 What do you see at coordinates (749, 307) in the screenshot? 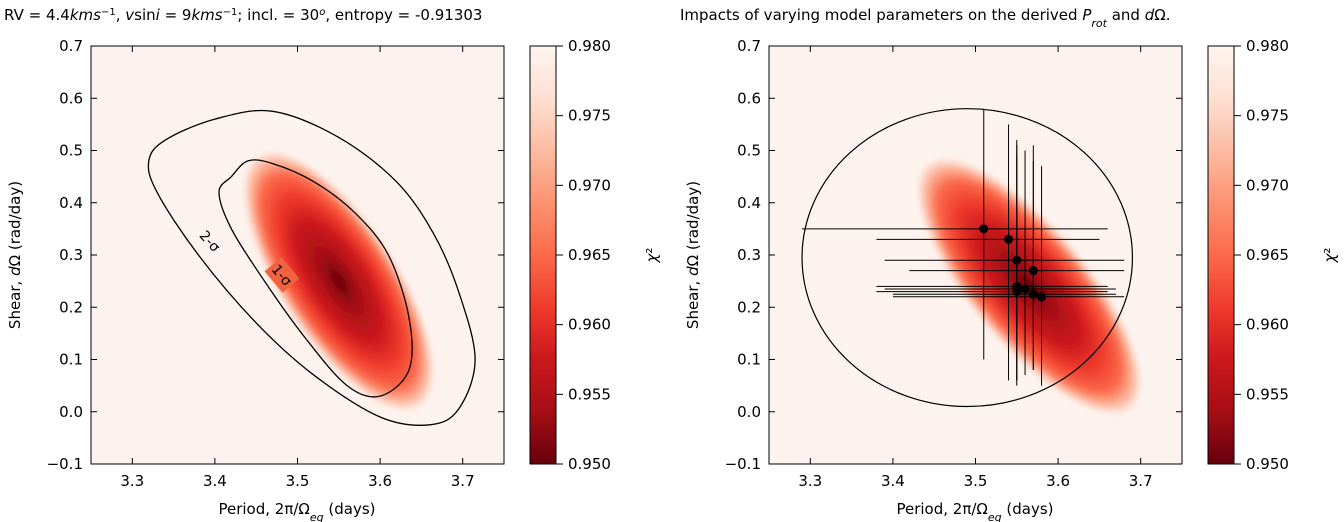
I see `right-y-tick-label: 0.2` at bounding box center [749, 307].